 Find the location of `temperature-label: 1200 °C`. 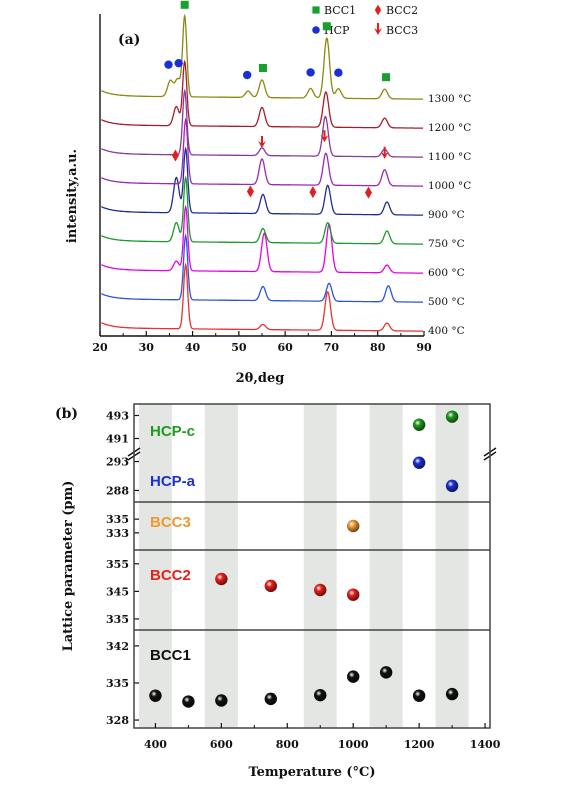

temperature-label: 1200 °C is located at coordinates (449, 128).